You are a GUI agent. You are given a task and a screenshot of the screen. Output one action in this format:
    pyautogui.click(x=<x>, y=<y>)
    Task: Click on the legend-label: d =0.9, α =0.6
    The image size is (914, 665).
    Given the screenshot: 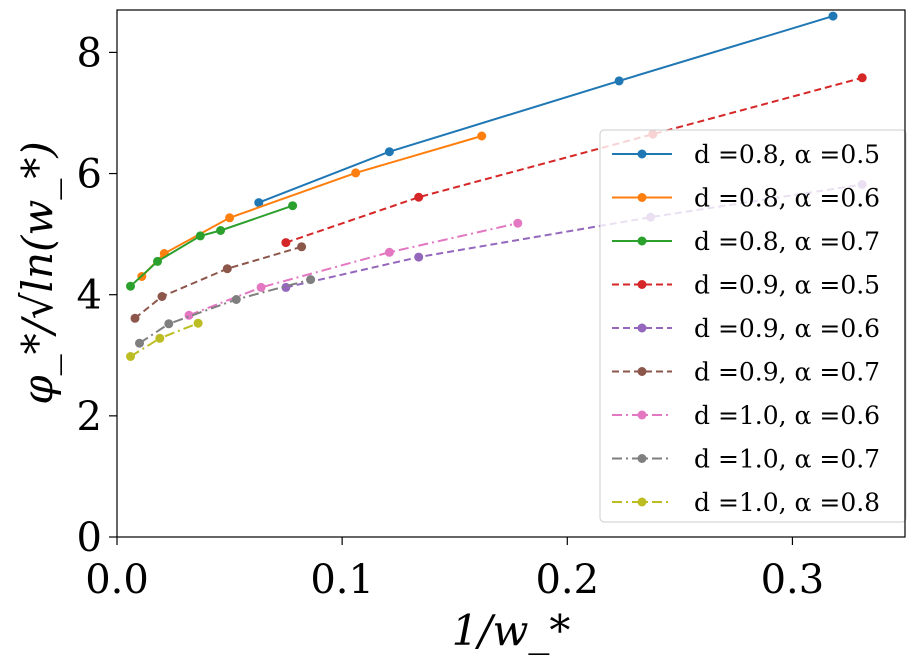 What is the action you would take?
    pyautogui.click(x=787, y=328)
    